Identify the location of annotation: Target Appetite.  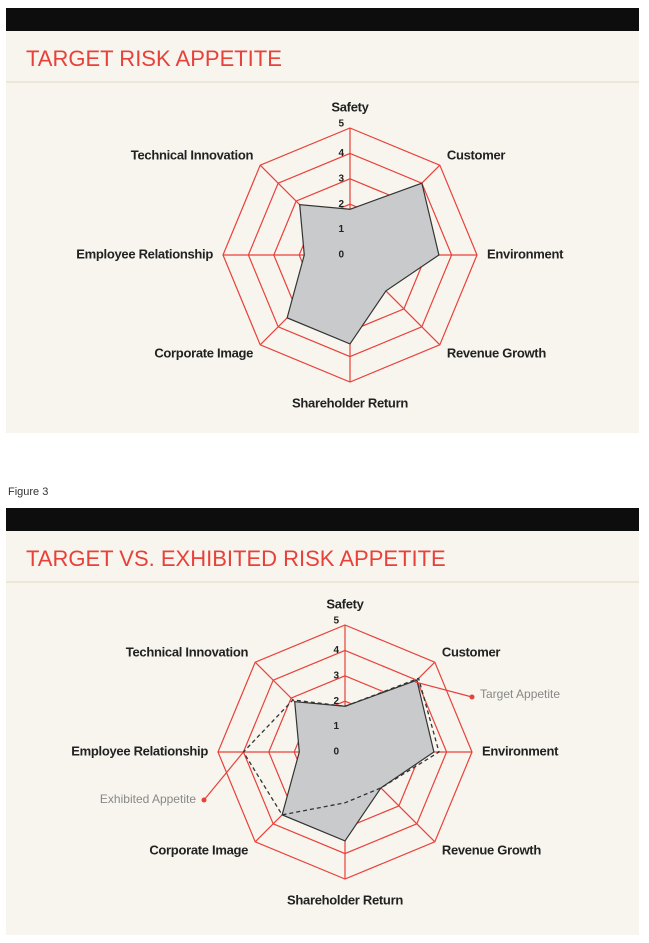
(520, 694).